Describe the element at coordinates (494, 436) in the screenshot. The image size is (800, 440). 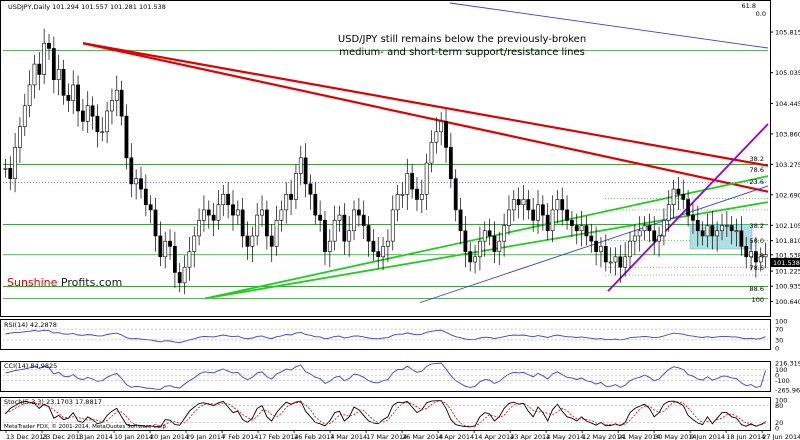
I see `x-tick-label: 14 Apr 2014` at that location.